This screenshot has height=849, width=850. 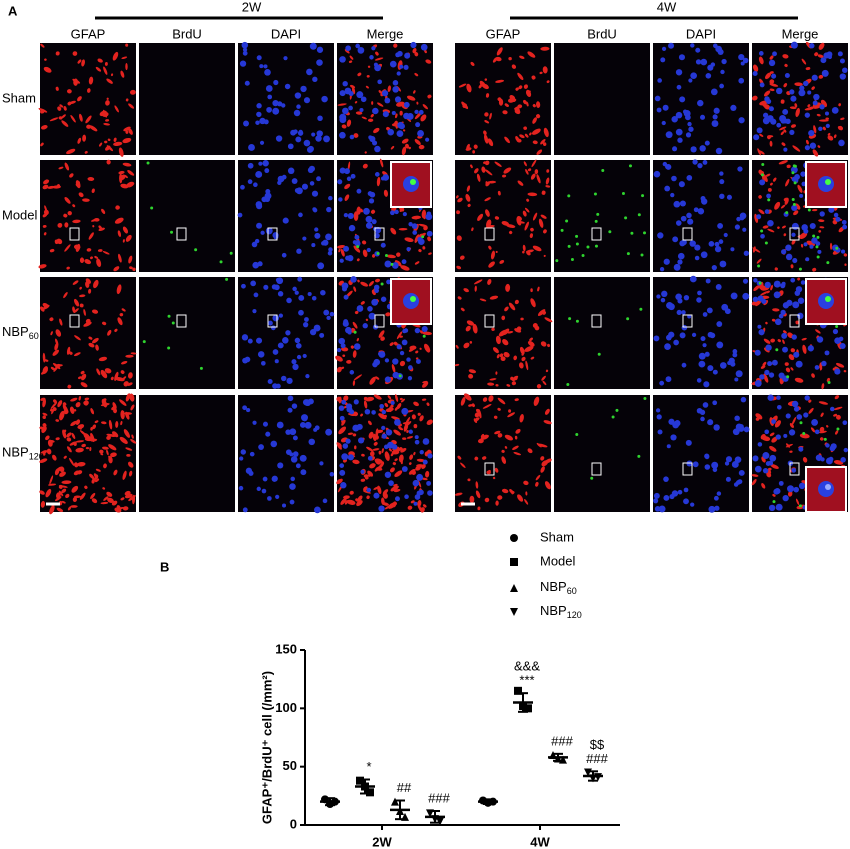 What do you see at coordinates (385, 33) in the screenshot?
I see `column-header: Merge` at bounding box center [385, 33].